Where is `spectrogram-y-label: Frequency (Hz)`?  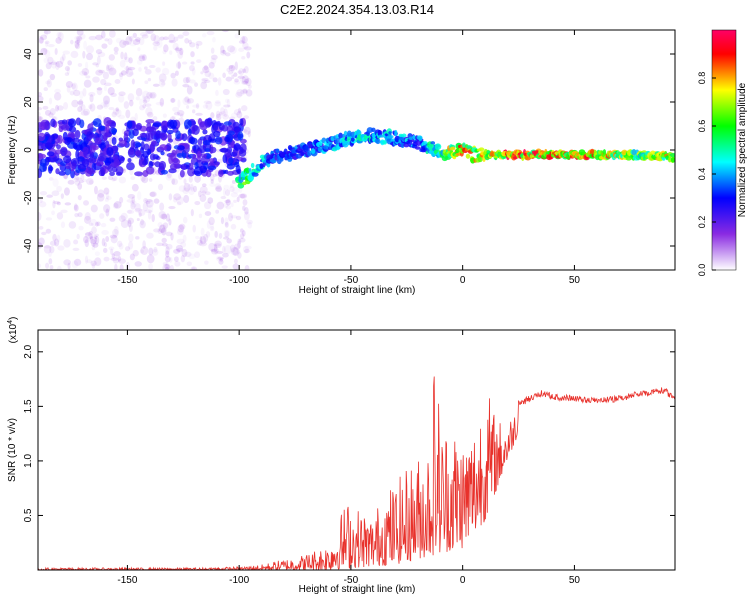
spectrogram-y-label: Frequency (Hz) is located at coordinates (12, 150).